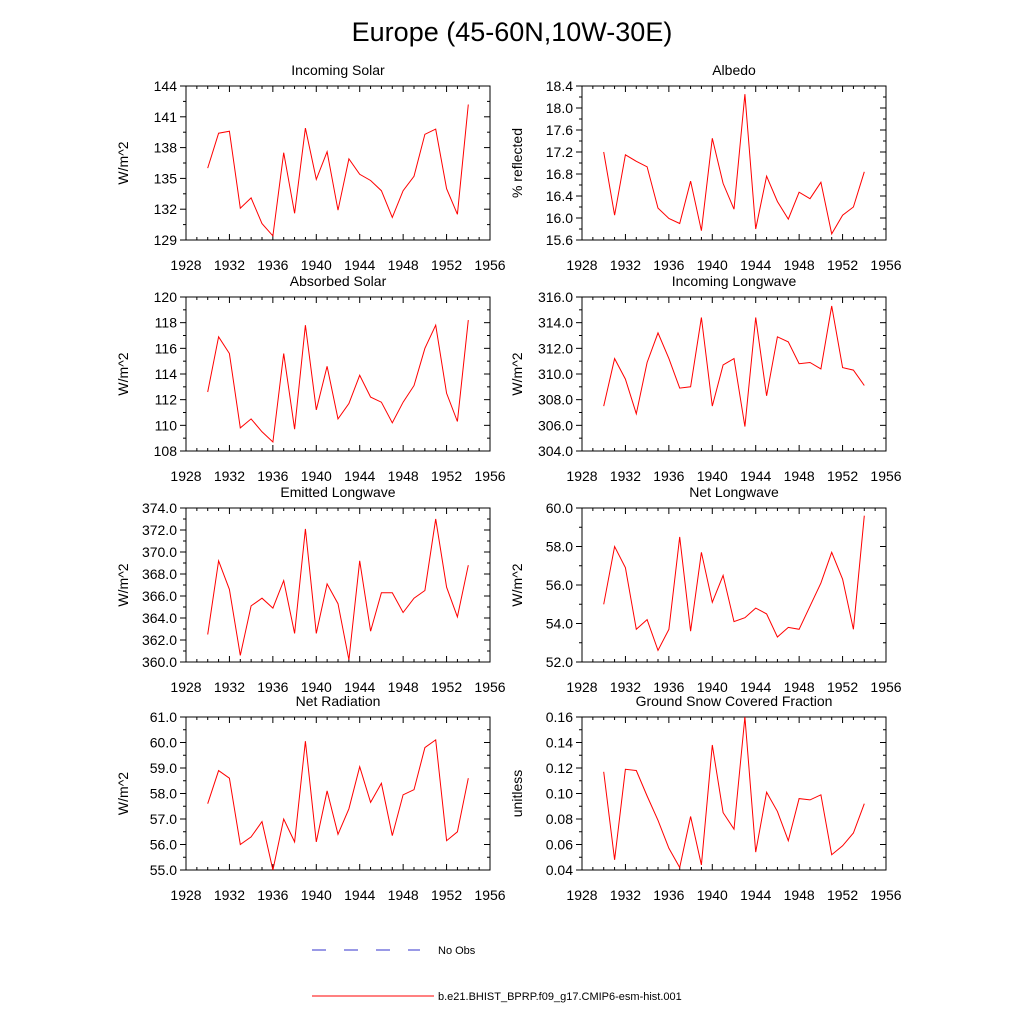 This screenshot has width=1024, height=1024. What do you see at coordinates (559, 845) in the screenshot?
I see `y-tick-label: 0.06` at bounding box center [559, 845].